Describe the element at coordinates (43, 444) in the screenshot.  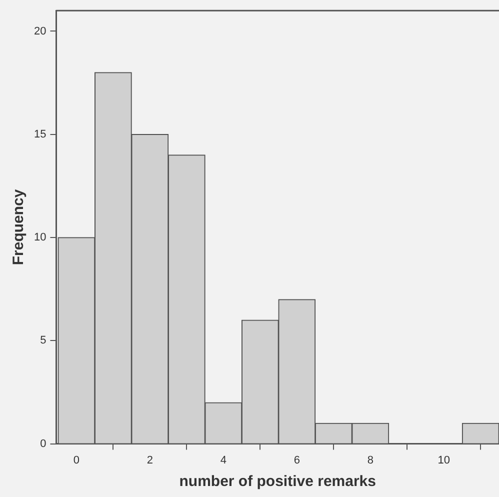
I see `y-tick-label: 0` at that location.